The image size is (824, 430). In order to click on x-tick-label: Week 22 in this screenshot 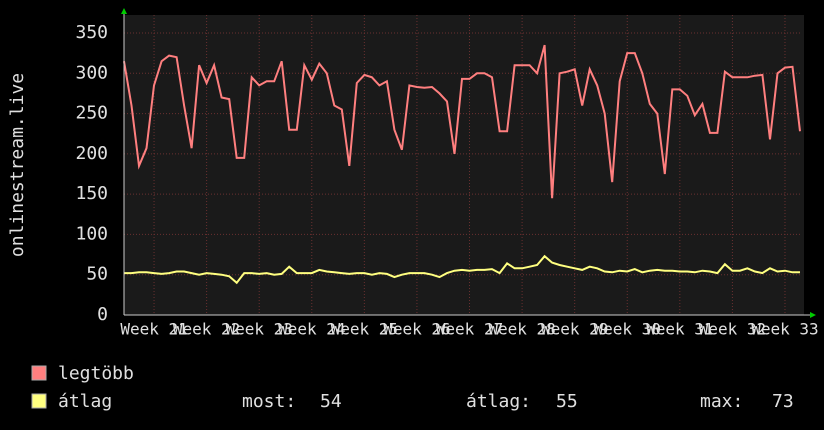, I will do `click(206, 329)`.